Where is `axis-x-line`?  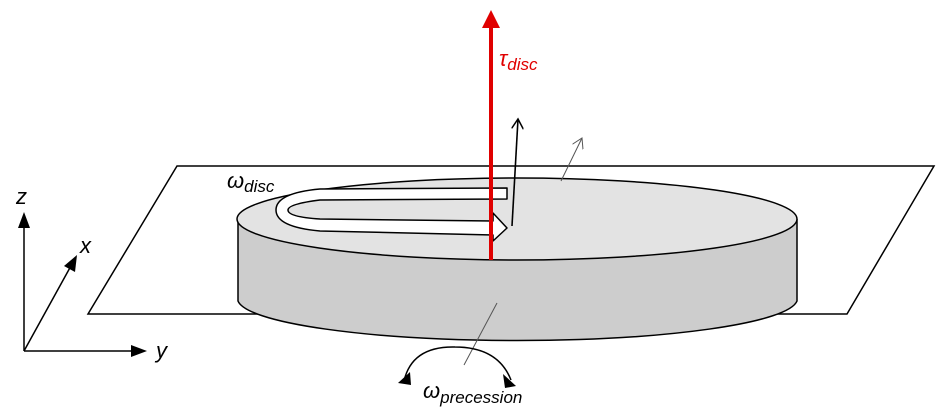
axis-x-line is located at coordinates (48, 307).